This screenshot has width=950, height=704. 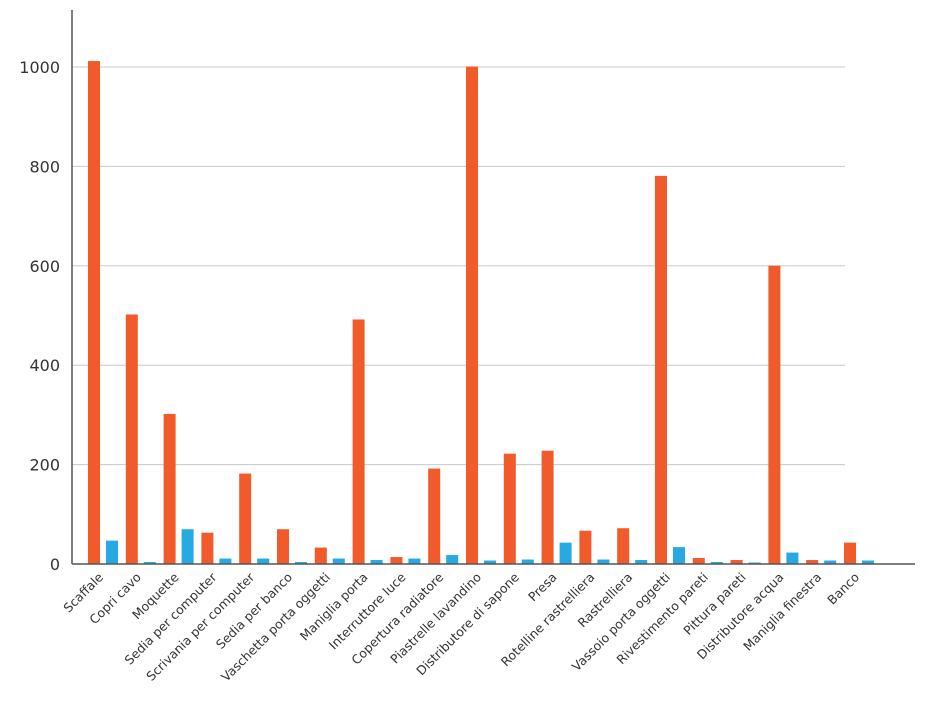 I want to click on y-tick-labels: 0 200 400 600 800 1000, so click(x=39, y=316).